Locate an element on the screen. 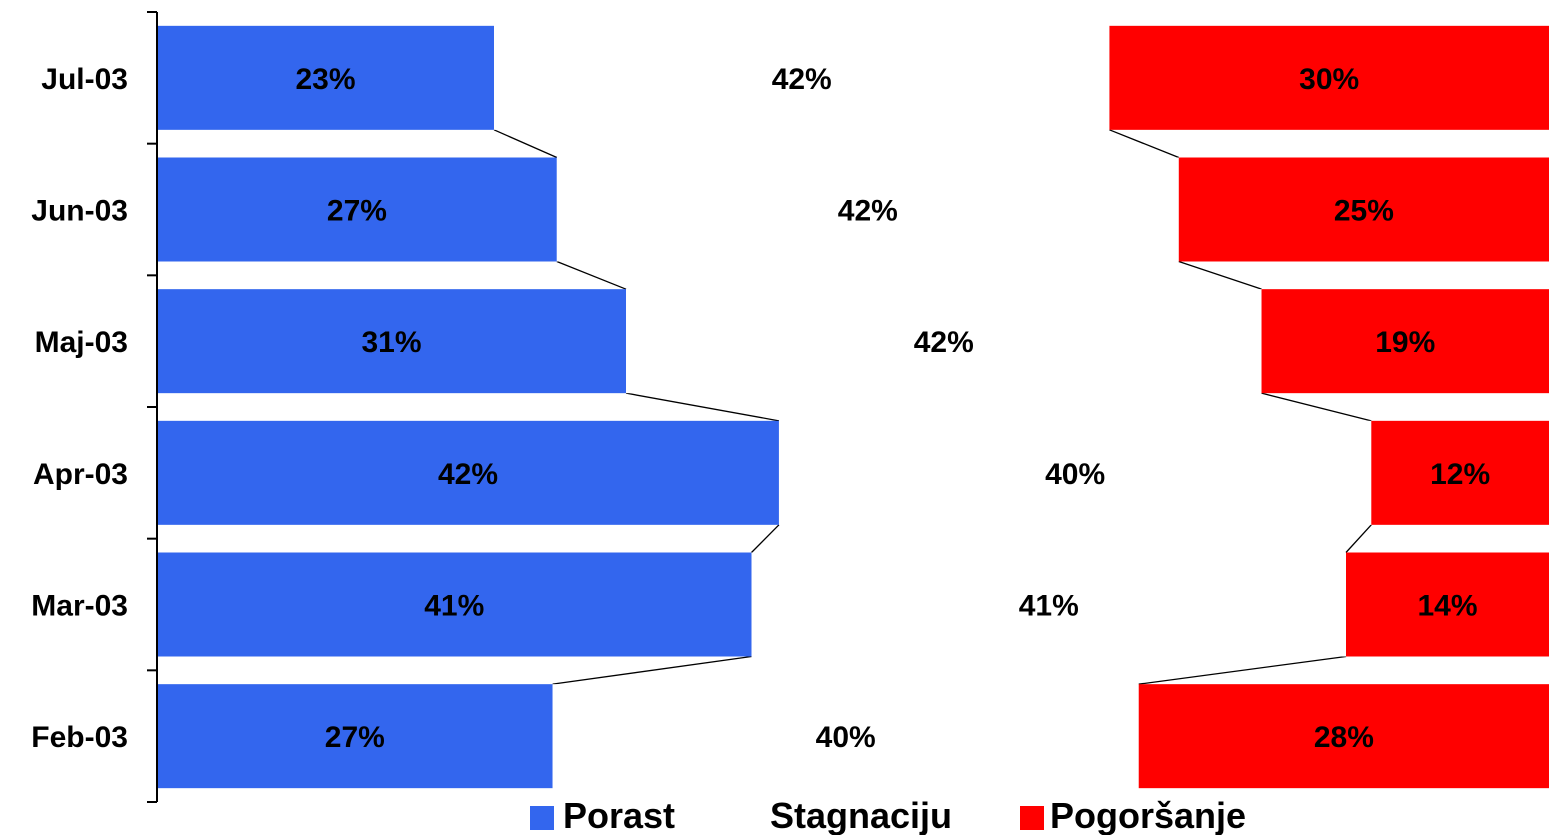 The image size is (1549, 835). value-label-stagnaciju-maj-03: 42% is located at coordinates (944, 342).